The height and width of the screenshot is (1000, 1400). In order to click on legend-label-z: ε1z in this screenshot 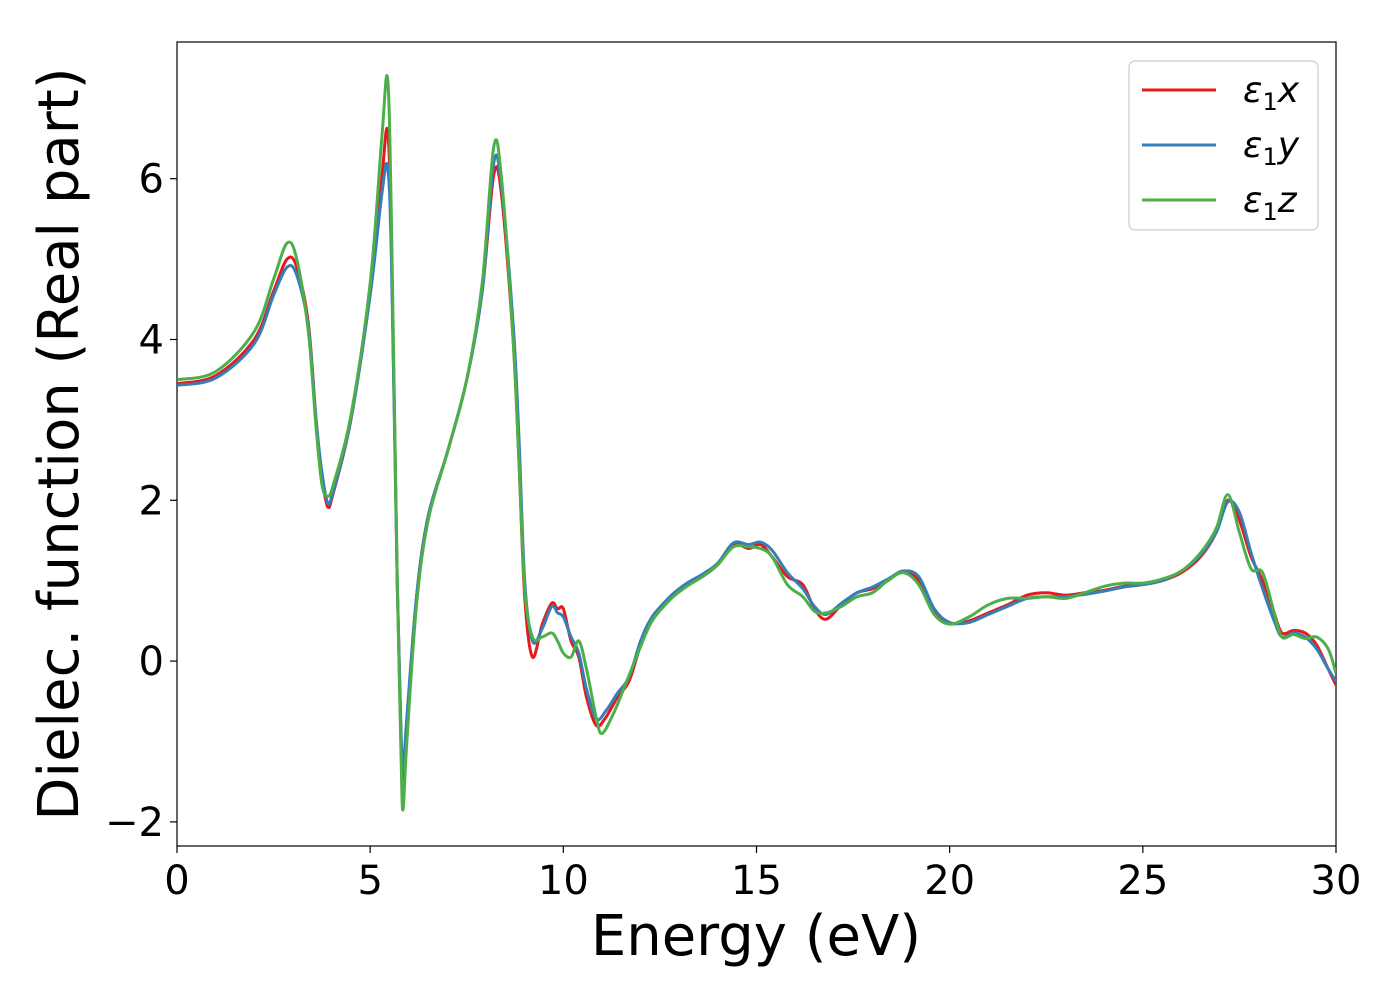, I will do `click(1270, 203)`.